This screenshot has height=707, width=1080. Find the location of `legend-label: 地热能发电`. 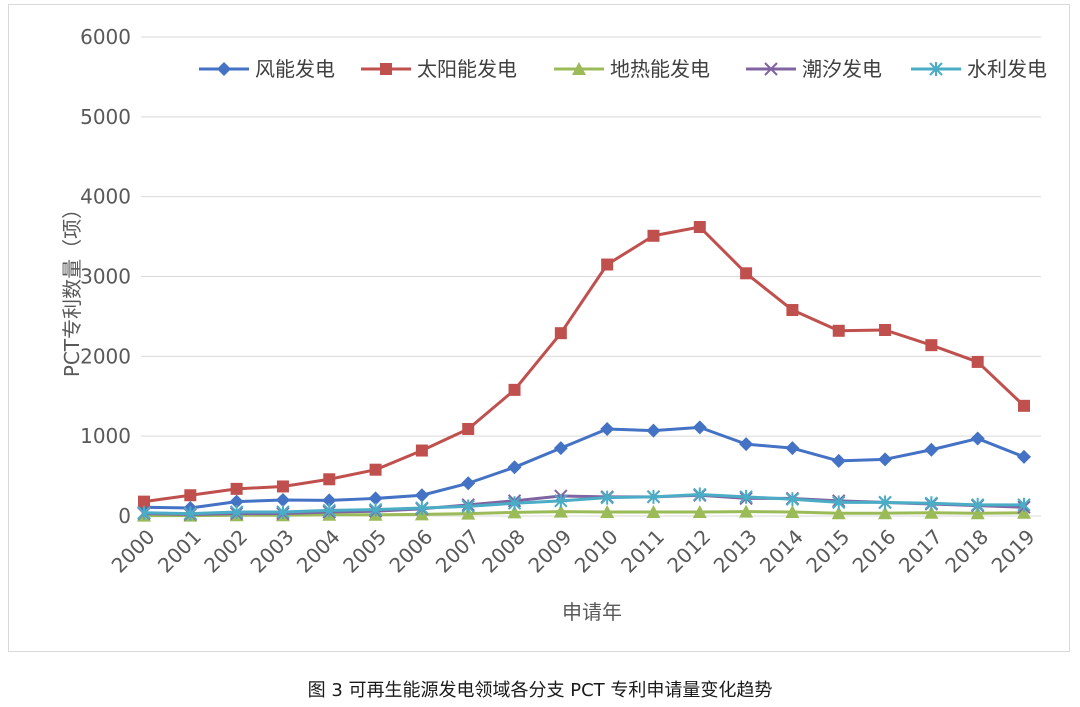

legend-label: 地热能发电 is located at coordinates (660, 69).